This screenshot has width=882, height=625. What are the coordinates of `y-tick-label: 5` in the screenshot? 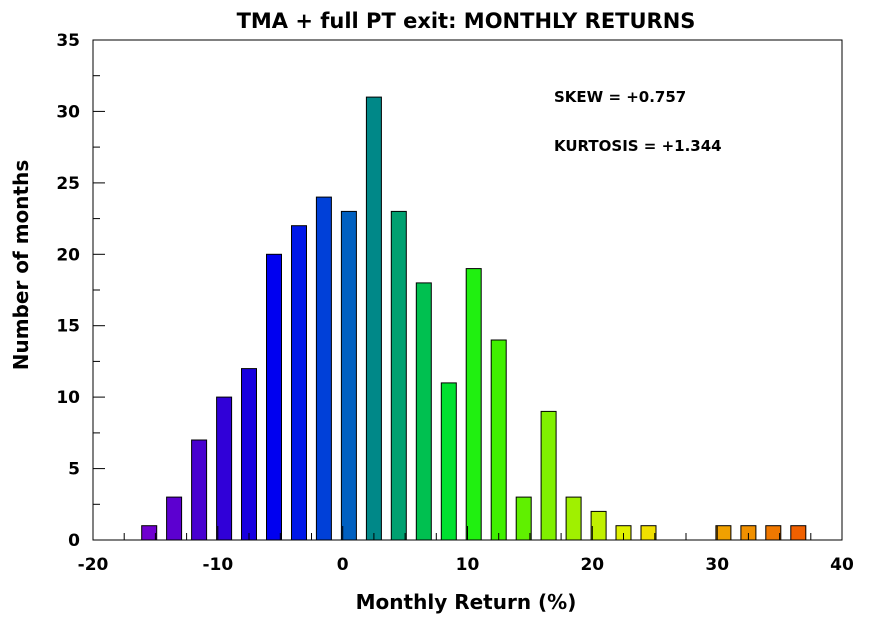 It's located at (74, 470).